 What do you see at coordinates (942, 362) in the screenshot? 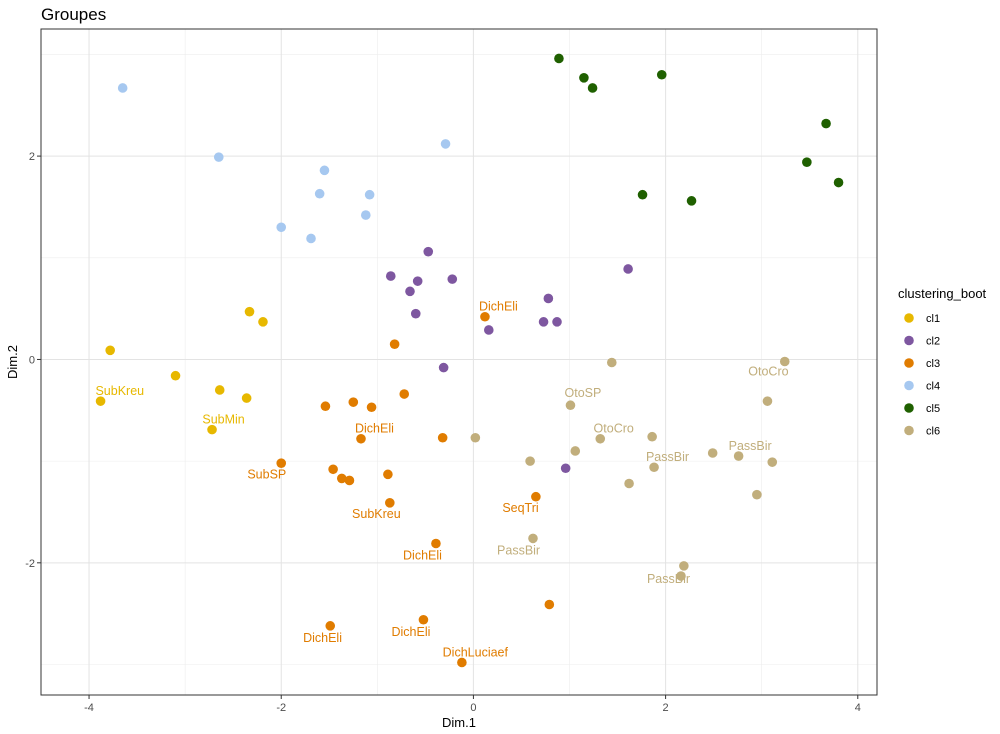
I see `legend: clustering_boot cl1 cl2 cl3 cl4 cl5 cl6` at bounding box center [942, 362].